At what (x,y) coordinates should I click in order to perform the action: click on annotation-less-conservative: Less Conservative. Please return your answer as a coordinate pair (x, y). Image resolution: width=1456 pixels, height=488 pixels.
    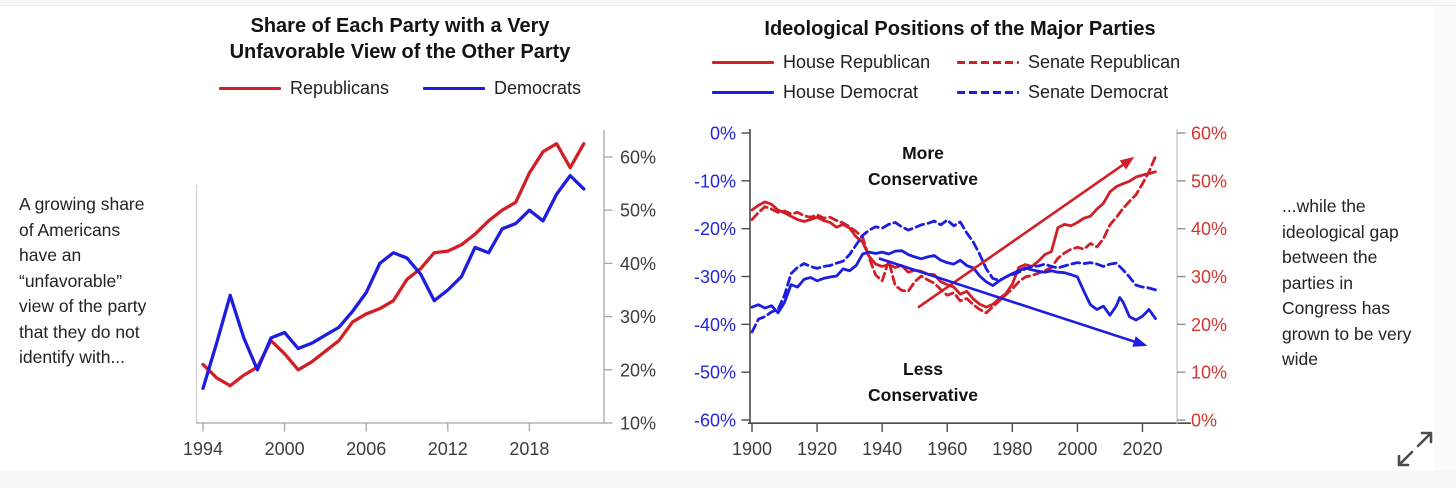
    Looking at the image, I should click on (923, 382).